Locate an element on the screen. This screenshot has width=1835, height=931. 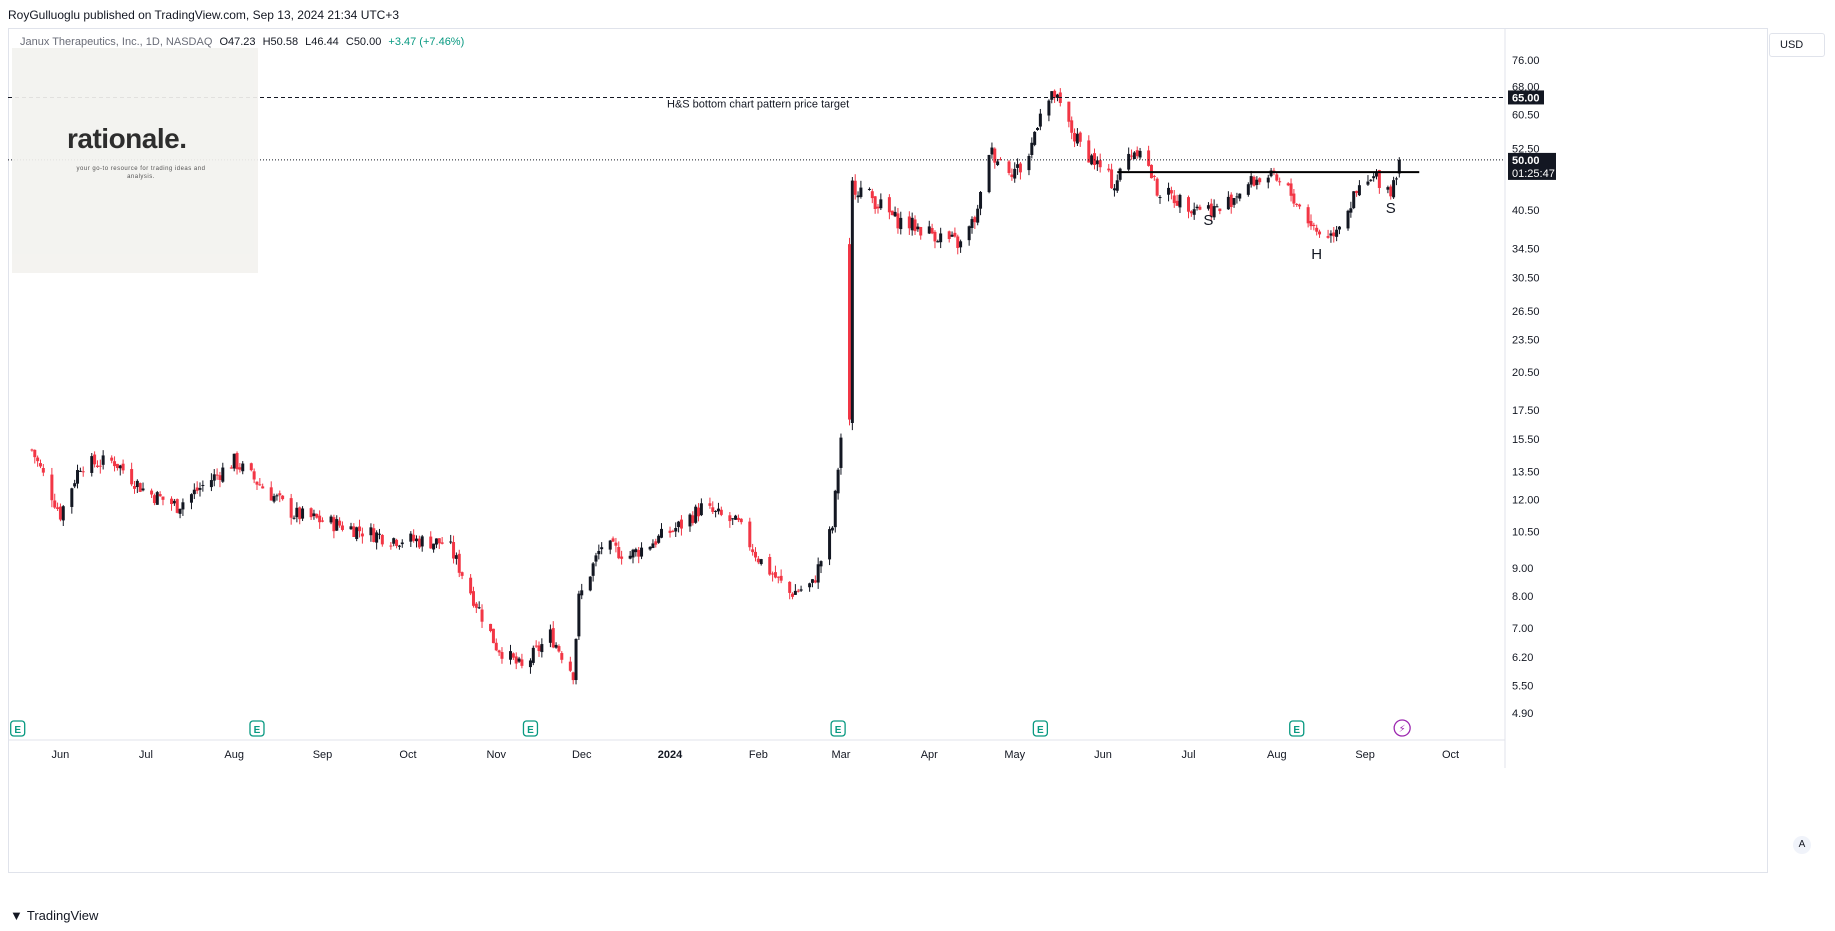
y-tick-label: 9.00 is located at coordinates (1522, 569).